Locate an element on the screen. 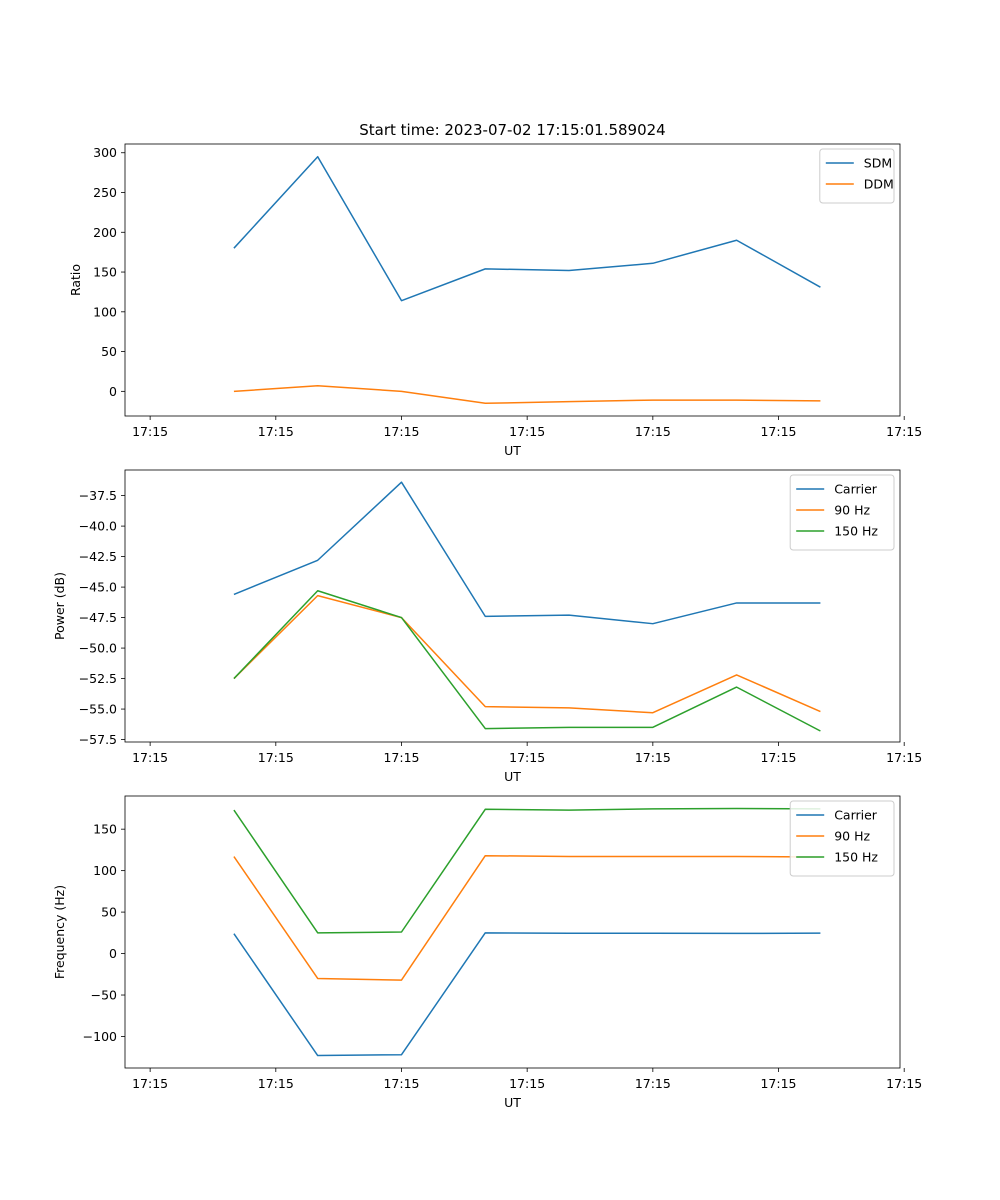 The height and width of the screenshot is (1200, 1000). y-axis-label: Ratio is located at coordinates (75, 280).